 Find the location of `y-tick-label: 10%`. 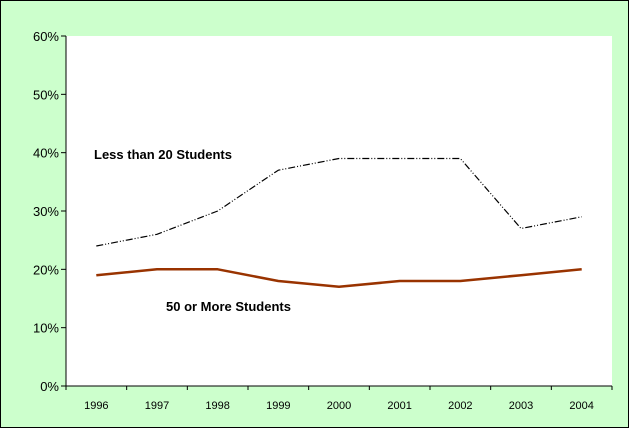

y-tick-label: 10% is located at coordinates (46, 328).